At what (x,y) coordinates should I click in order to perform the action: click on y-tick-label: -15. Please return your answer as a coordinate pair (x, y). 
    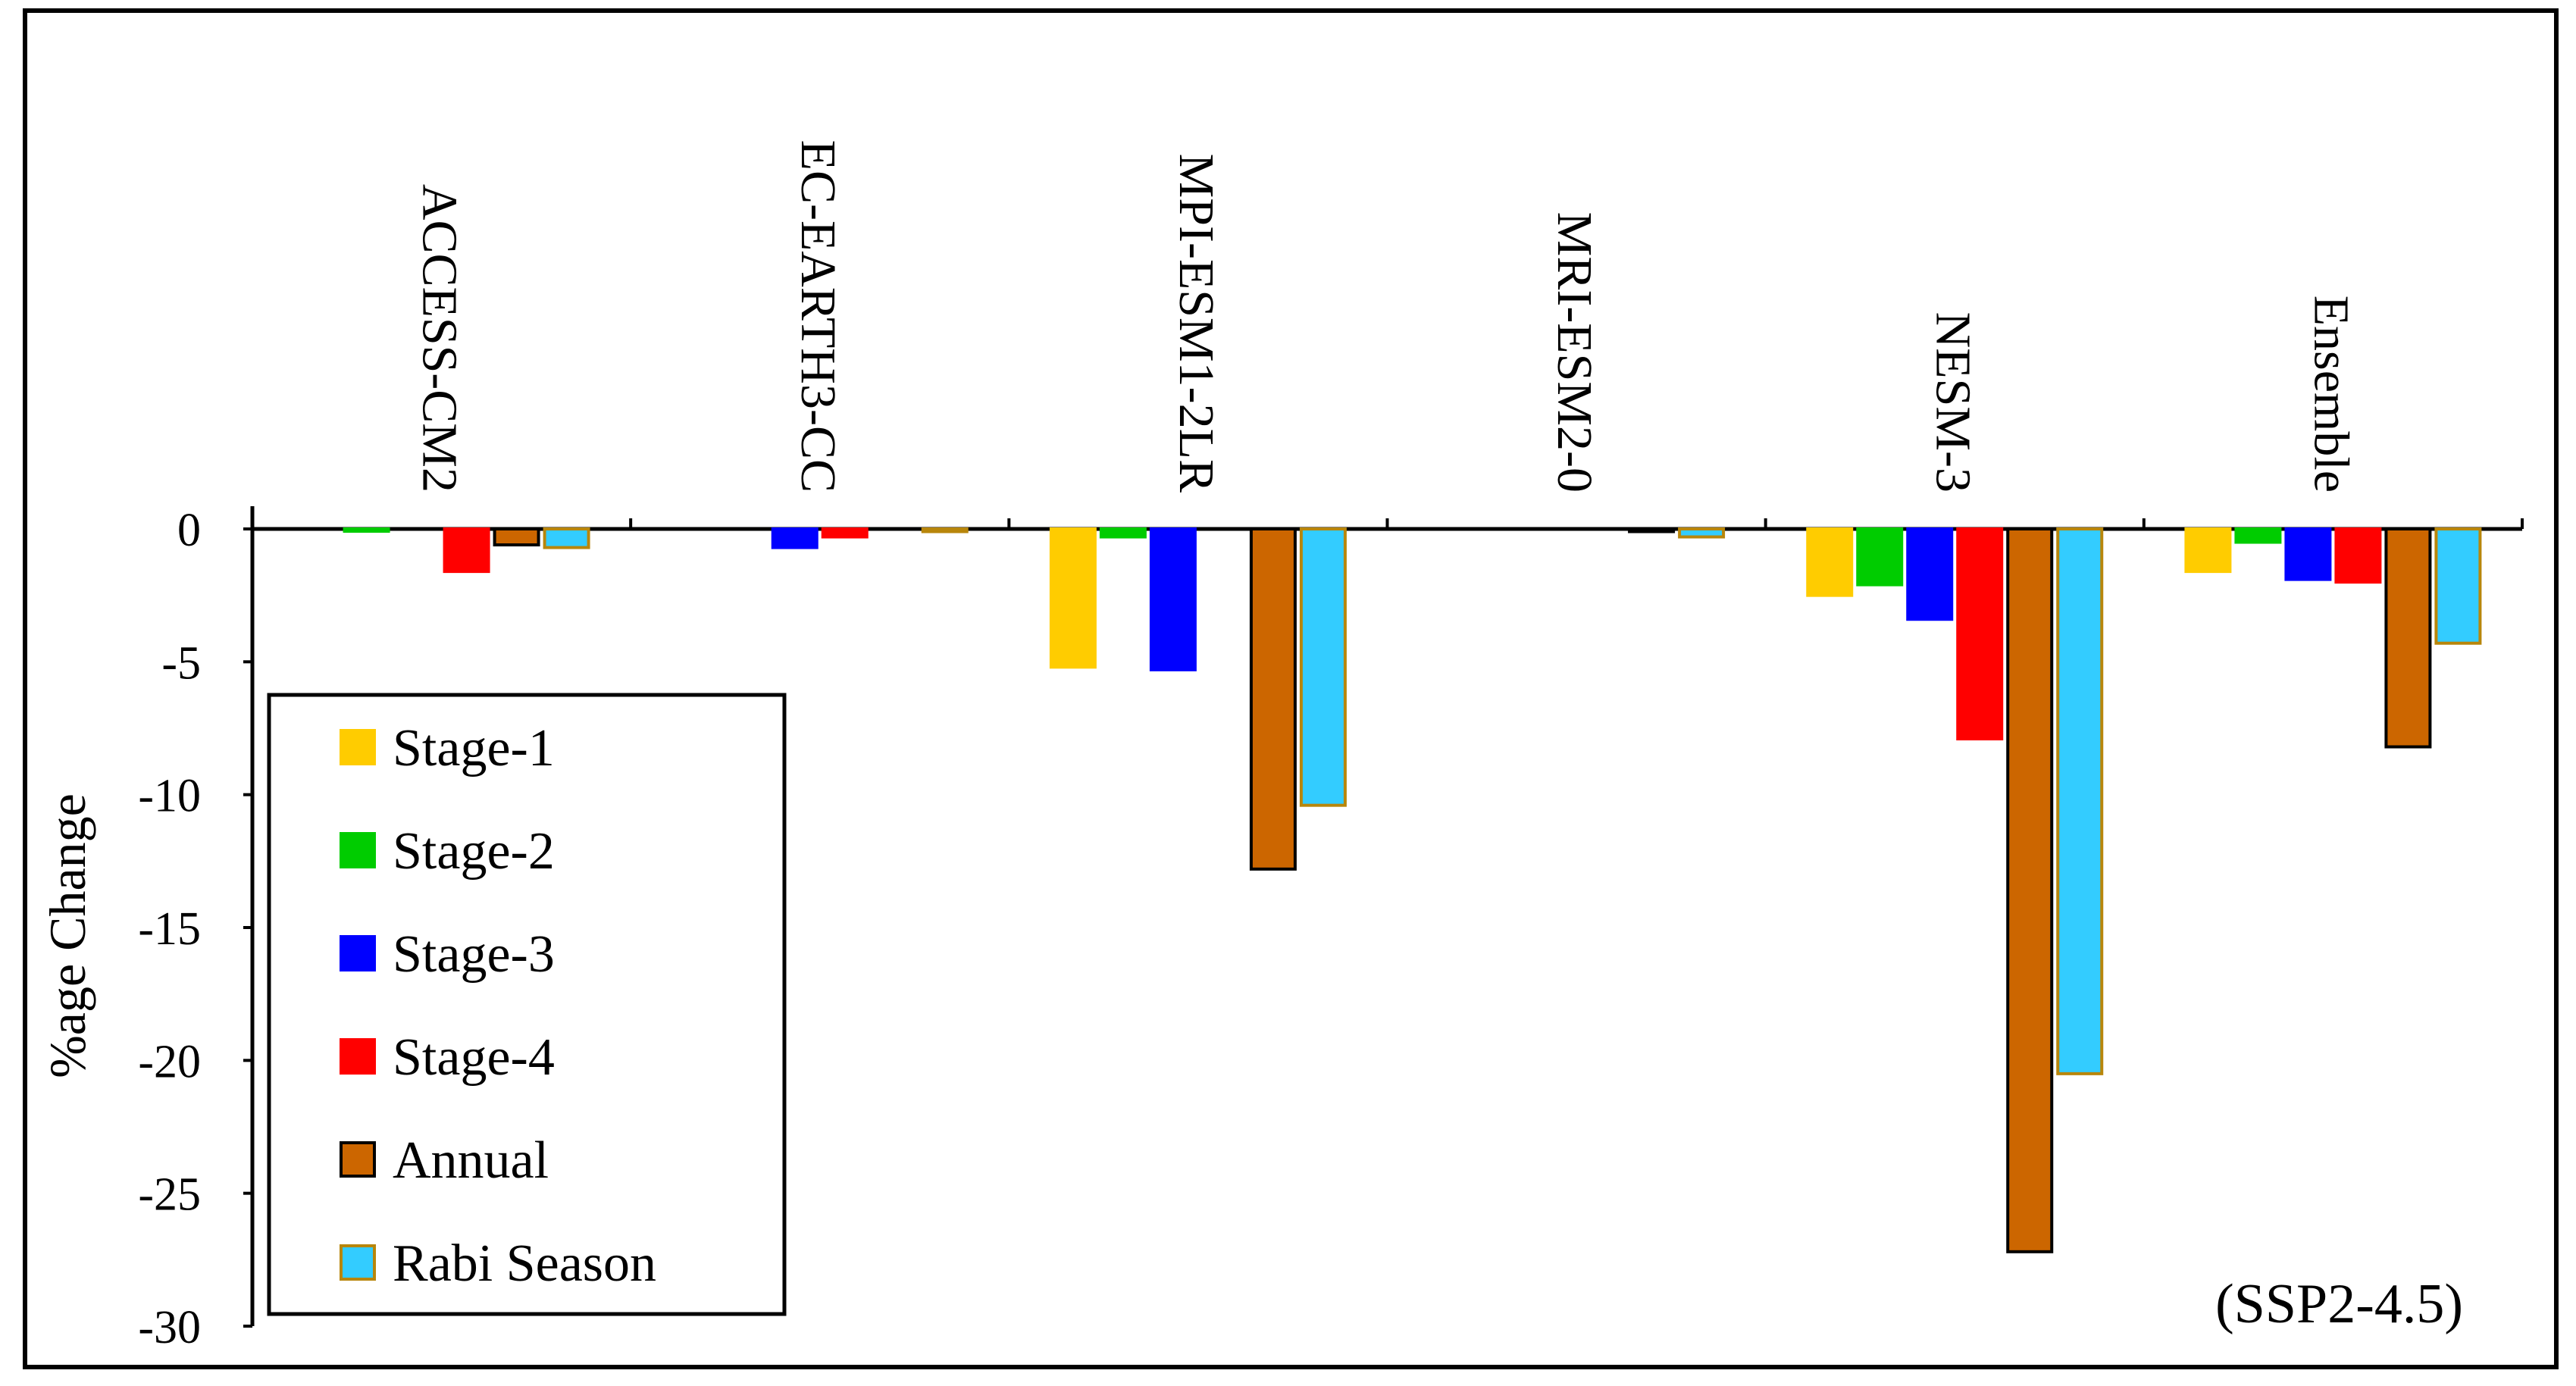
    Looking at the image, I should click on (169, 929).